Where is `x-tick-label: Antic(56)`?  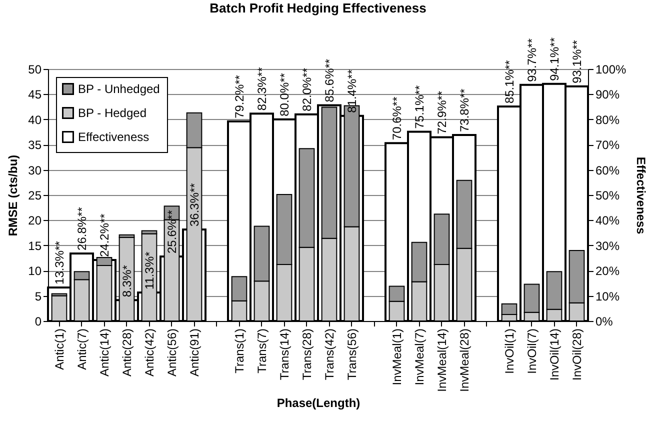 x-tick-label: Antic(56) is located at coordinates (171, 352).